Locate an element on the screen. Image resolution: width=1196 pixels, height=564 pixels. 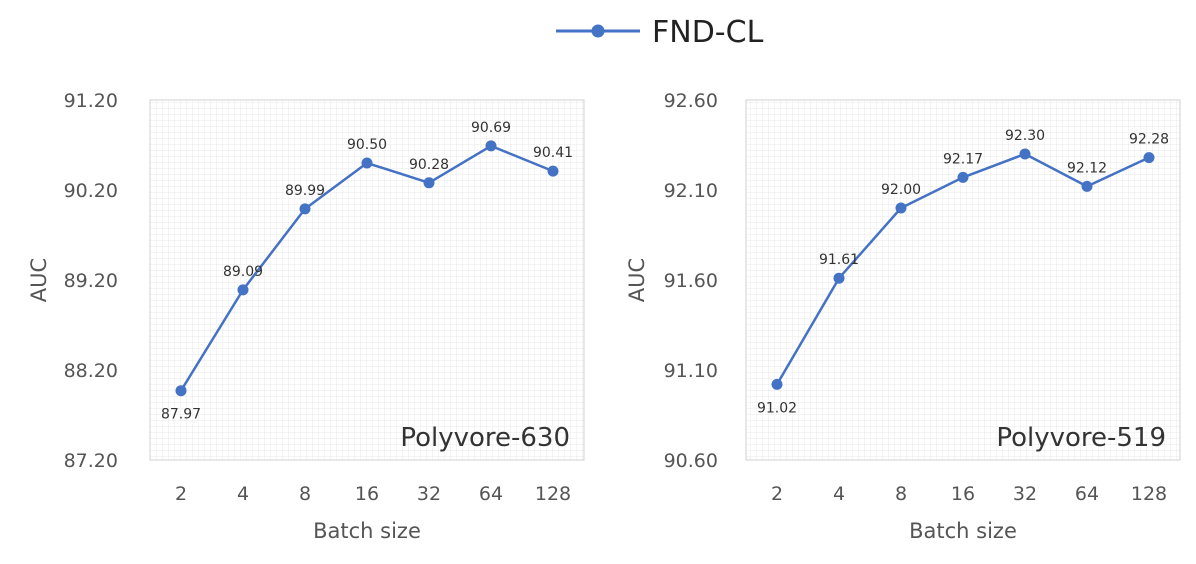
data-label: 89.09 is located at coordinates (243, 272).